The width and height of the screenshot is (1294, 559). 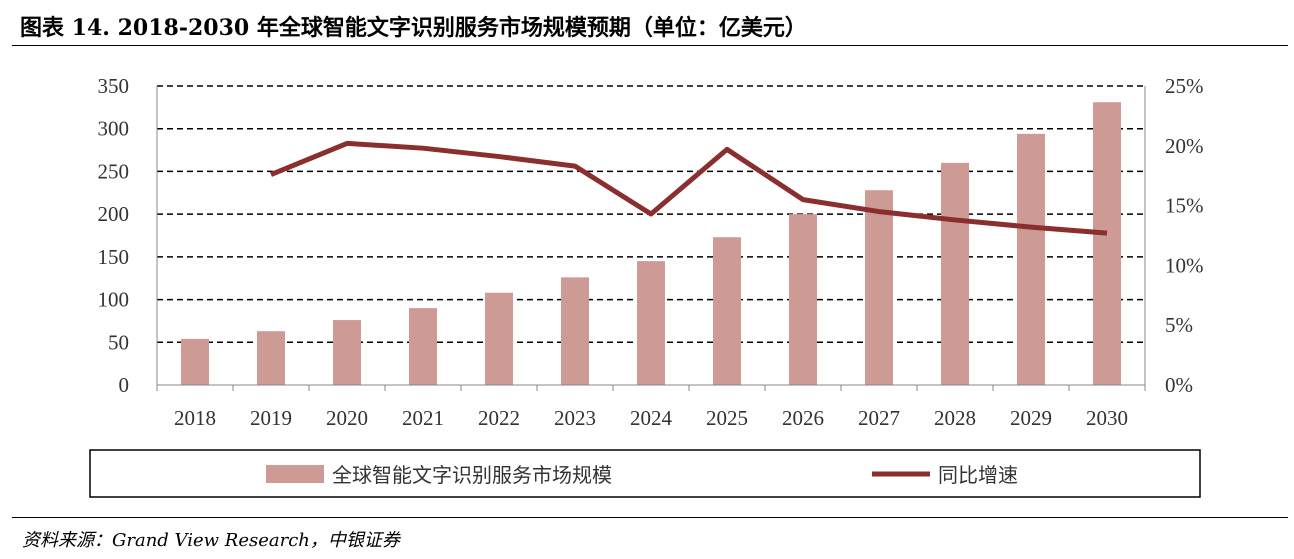 I want to click on x-tick-label: 2030, so click(x=1107, y=418).